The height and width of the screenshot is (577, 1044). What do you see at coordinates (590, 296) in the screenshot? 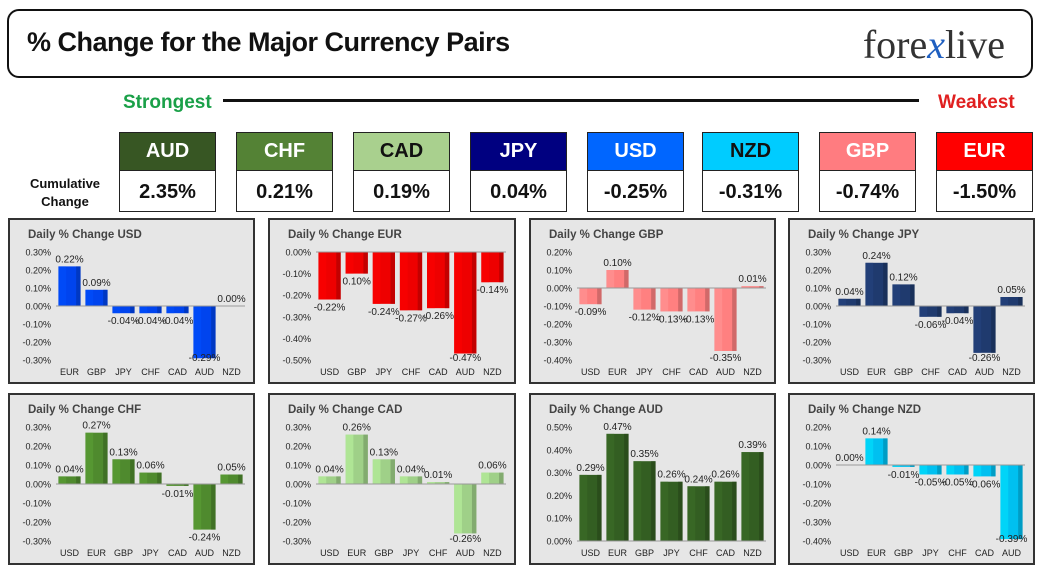
I see `bar-gbp-usd` at bounding box center [590, 296].